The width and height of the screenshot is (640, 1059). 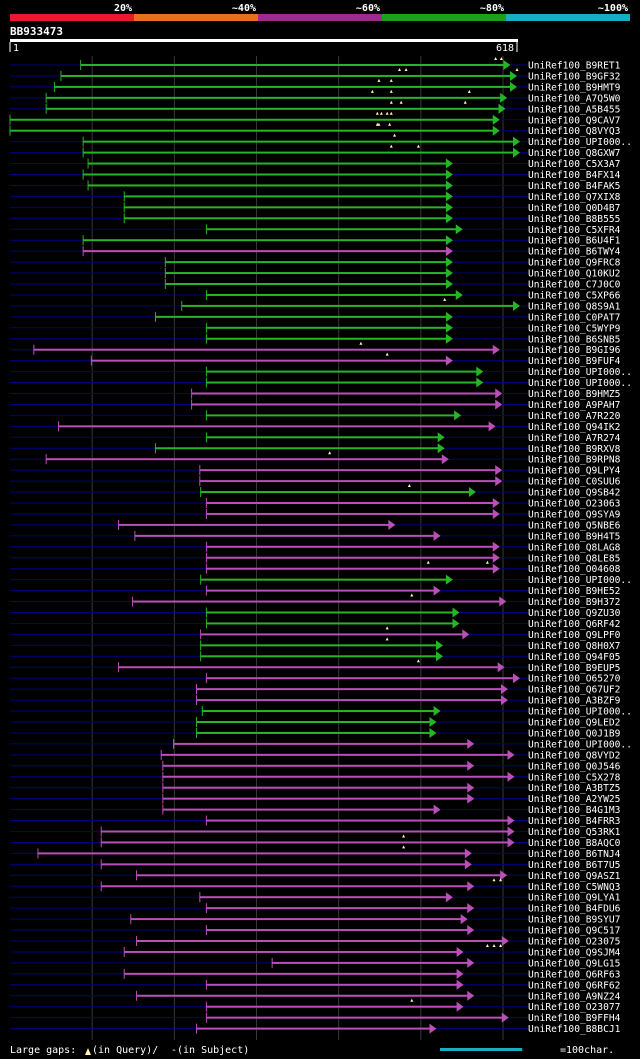 I want to click on hit-label: UniRef100_Q8VYQ3, so click(x=574, y=131).